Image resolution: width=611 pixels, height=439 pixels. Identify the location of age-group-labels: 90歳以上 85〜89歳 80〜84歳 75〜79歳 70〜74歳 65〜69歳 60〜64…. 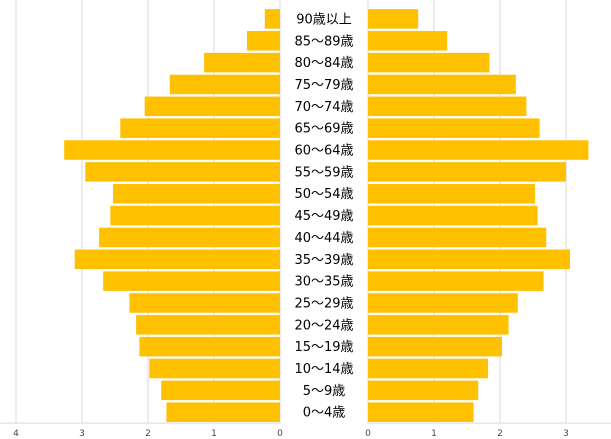
(323, 216).